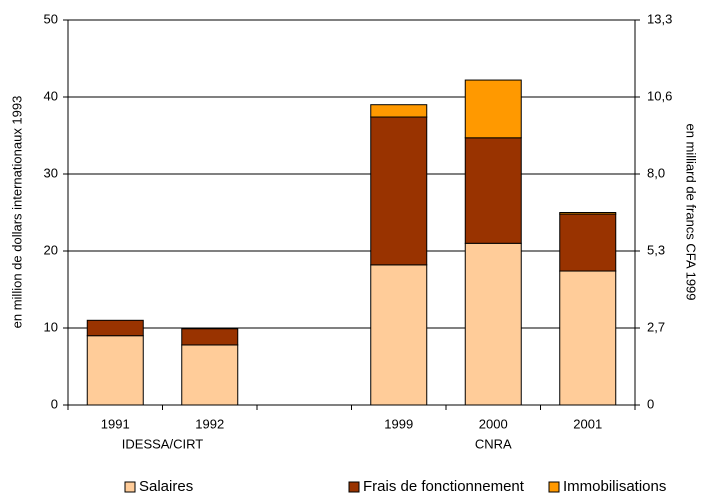  I want to click on y2-tick-label: 5,3, so click(656, 249).